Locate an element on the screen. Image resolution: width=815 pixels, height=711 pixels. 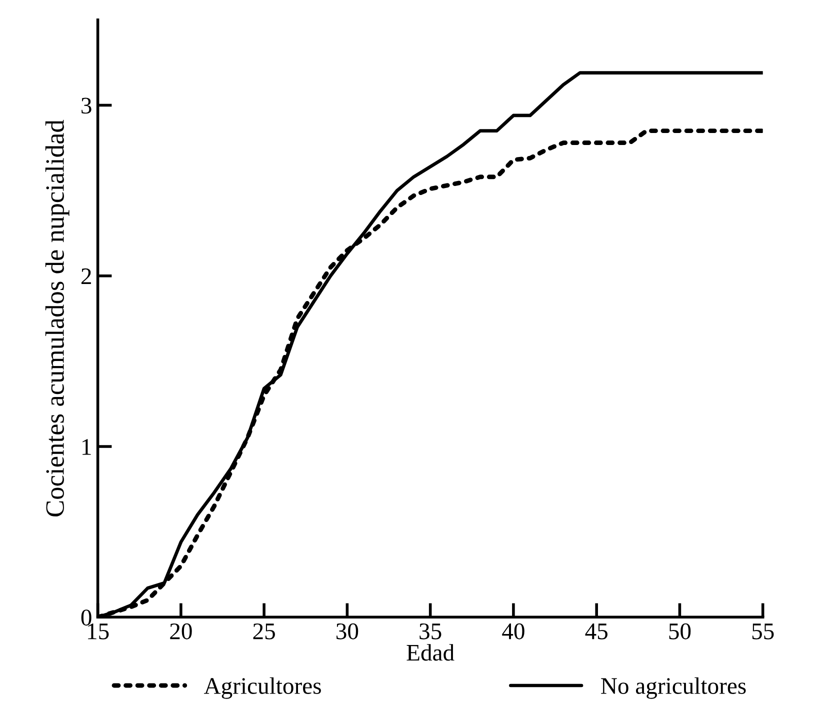
y-tick-label: 1 is located at coordinates (86, 447).